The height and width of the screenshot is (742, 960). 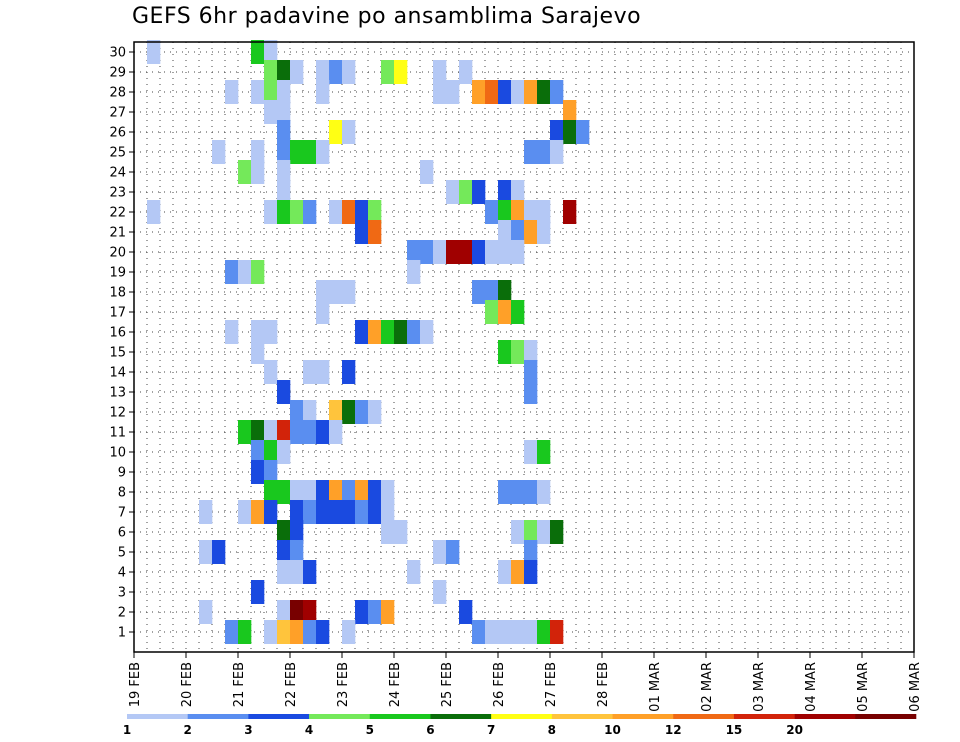 What do you see at coordinates (122, 613) in the screenshot?
I see `y-tick-label: 2` at bounding box center [122, 613].